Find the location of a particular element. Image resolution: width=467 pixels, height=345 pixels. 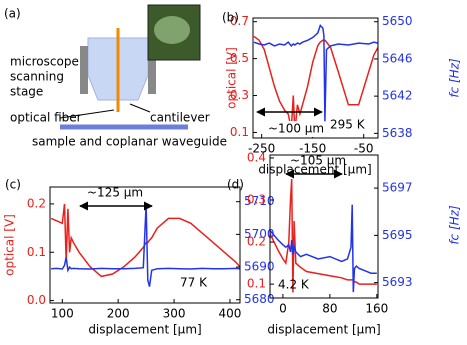

x-tick-label: 300 is located at coordinates (174, 314).